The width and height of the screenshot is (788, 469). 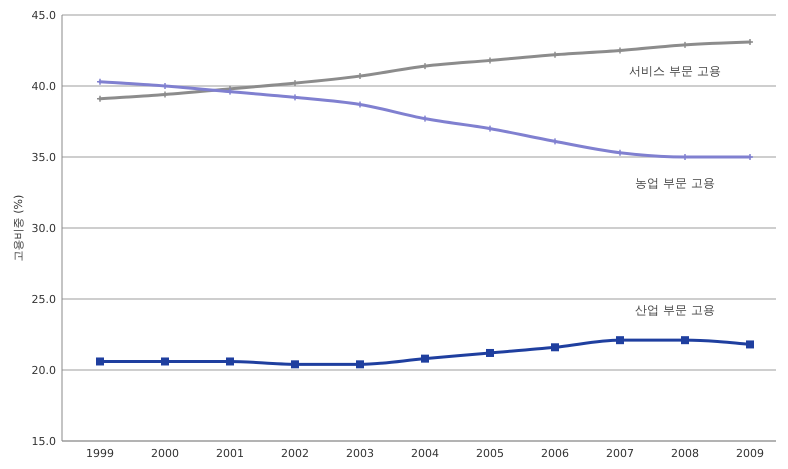 I want to click on x-tick-label: 2004, so click(x=425, y=453).